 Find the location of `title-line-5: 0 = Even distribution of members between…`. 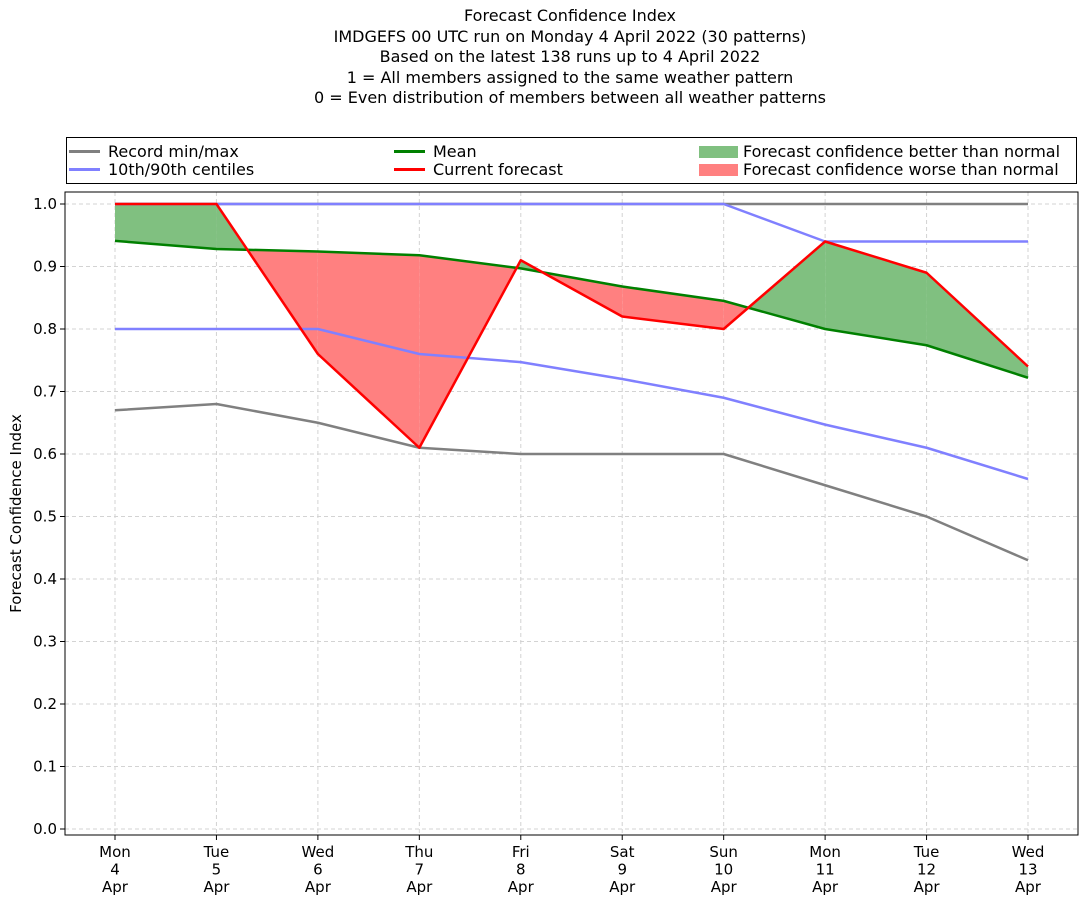

title-line-5: 0 = Even distribution of members between… is located at coordinates (570, 98).